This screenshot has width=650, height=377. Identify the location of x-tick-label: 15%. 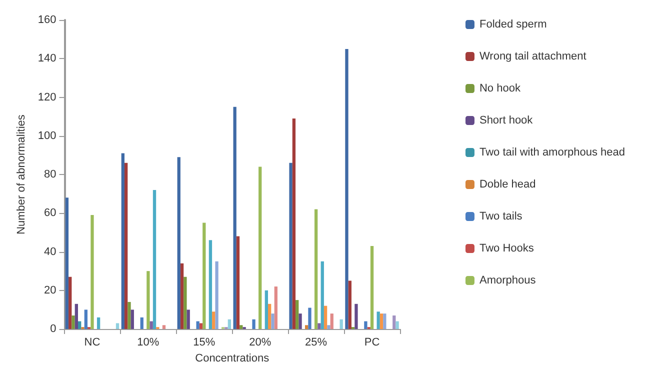
(204, 342).